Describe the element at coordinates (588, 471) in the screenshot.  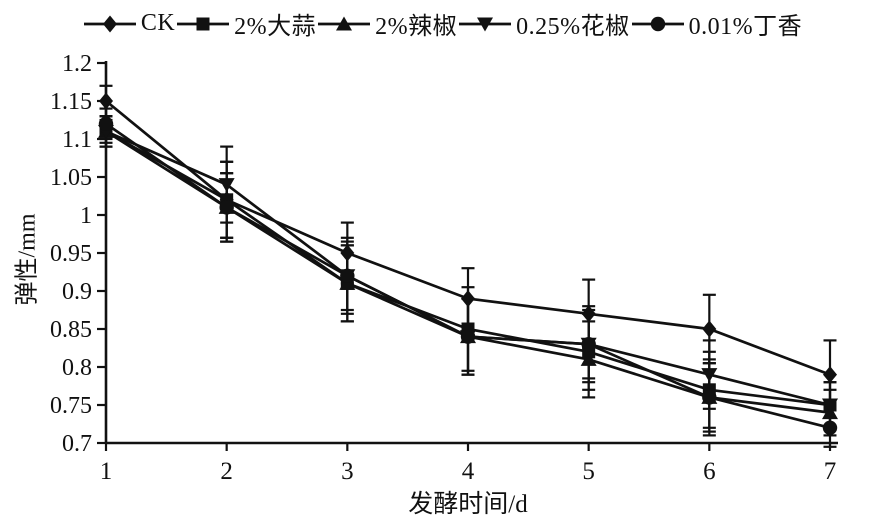
I see `x-tick-label: 5` at that location.